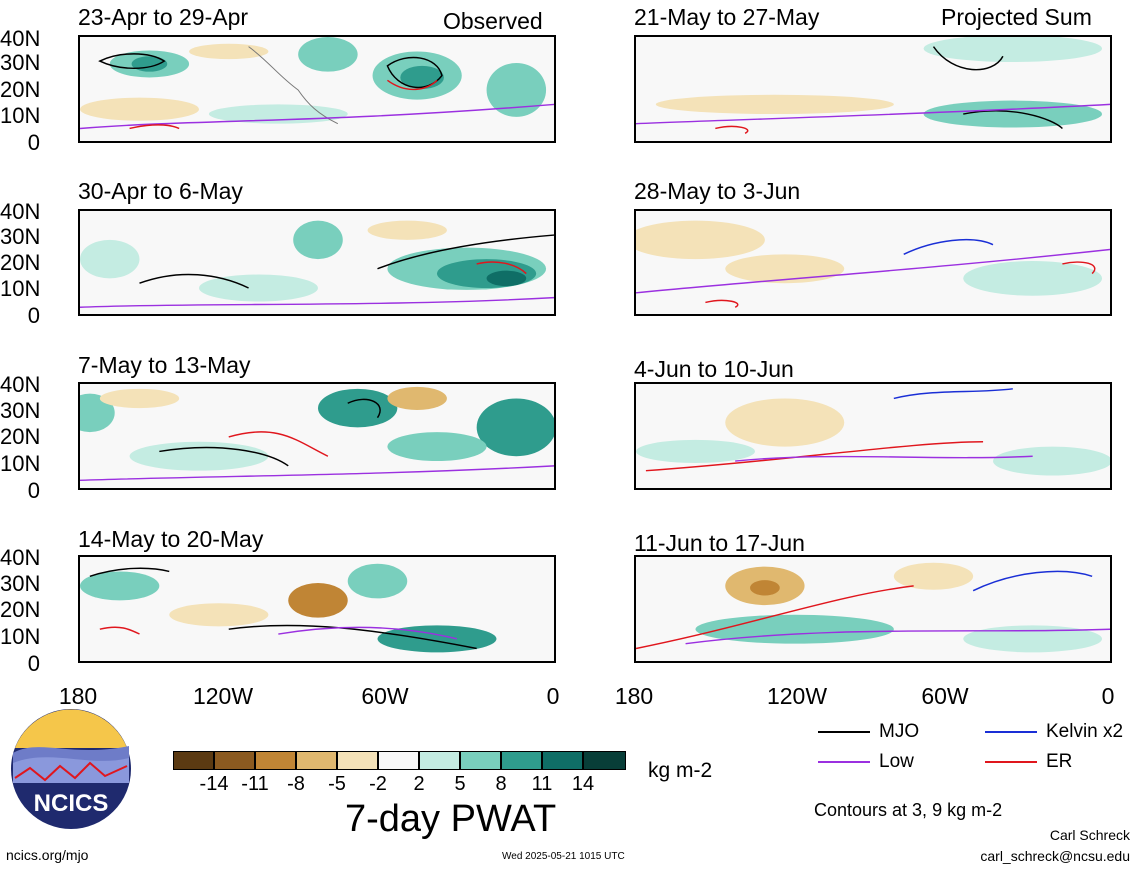 The image size is (1135, 871). What do you see at coordinates (714, 369) in the screenshot?
I see `panel-title-right-3: 4-Jun to 10-Jun` at bounding box center [714, 369].